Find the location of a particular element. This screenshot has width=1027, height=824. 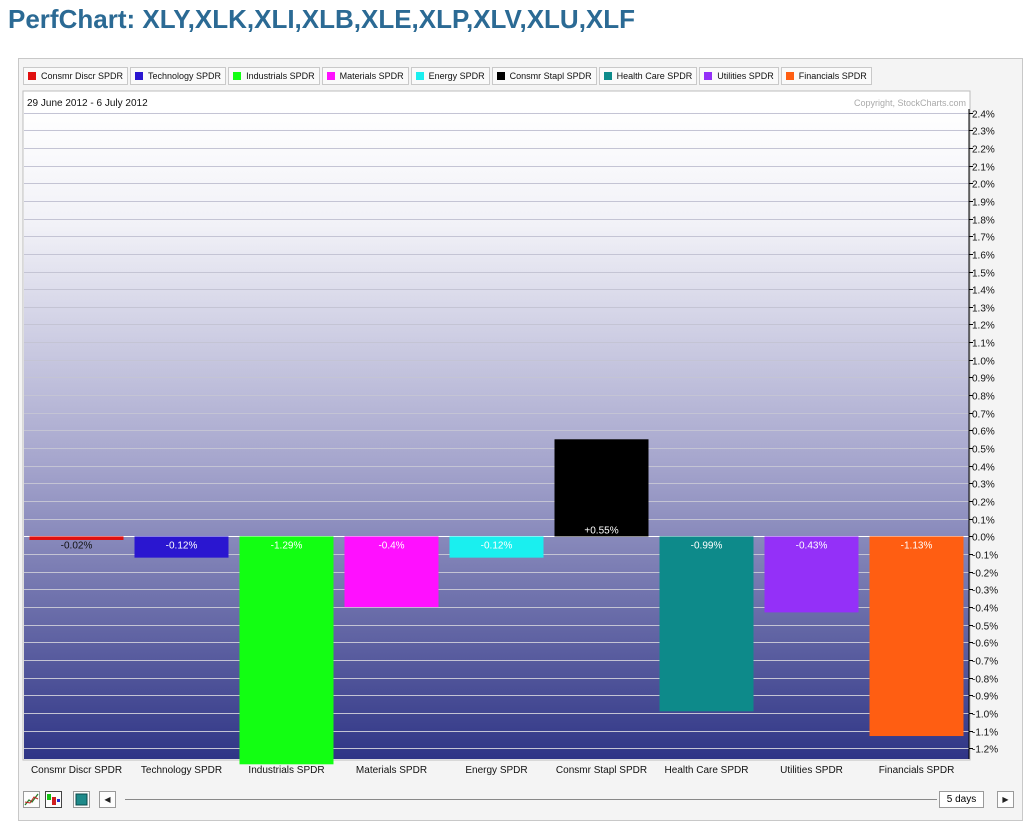

legend-label: Utilities SPDR is located at coordinates (745, 76).